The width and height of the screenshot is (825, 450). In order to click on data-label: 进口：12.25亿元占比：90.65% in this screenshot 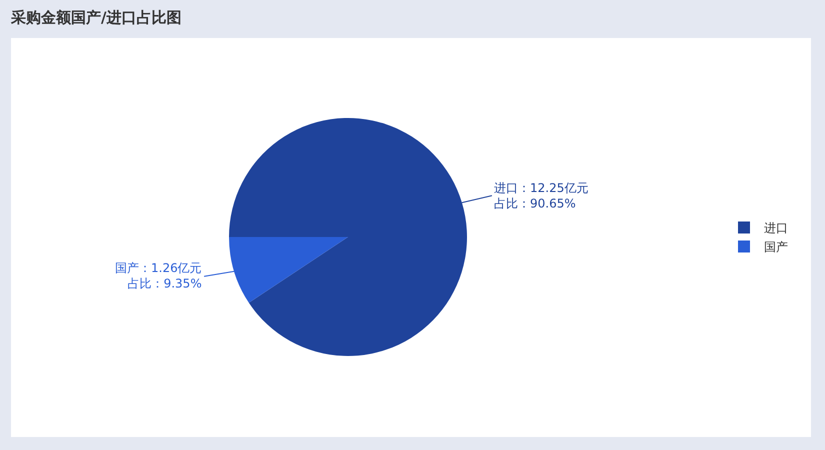, I will do `click(541, 196)`.